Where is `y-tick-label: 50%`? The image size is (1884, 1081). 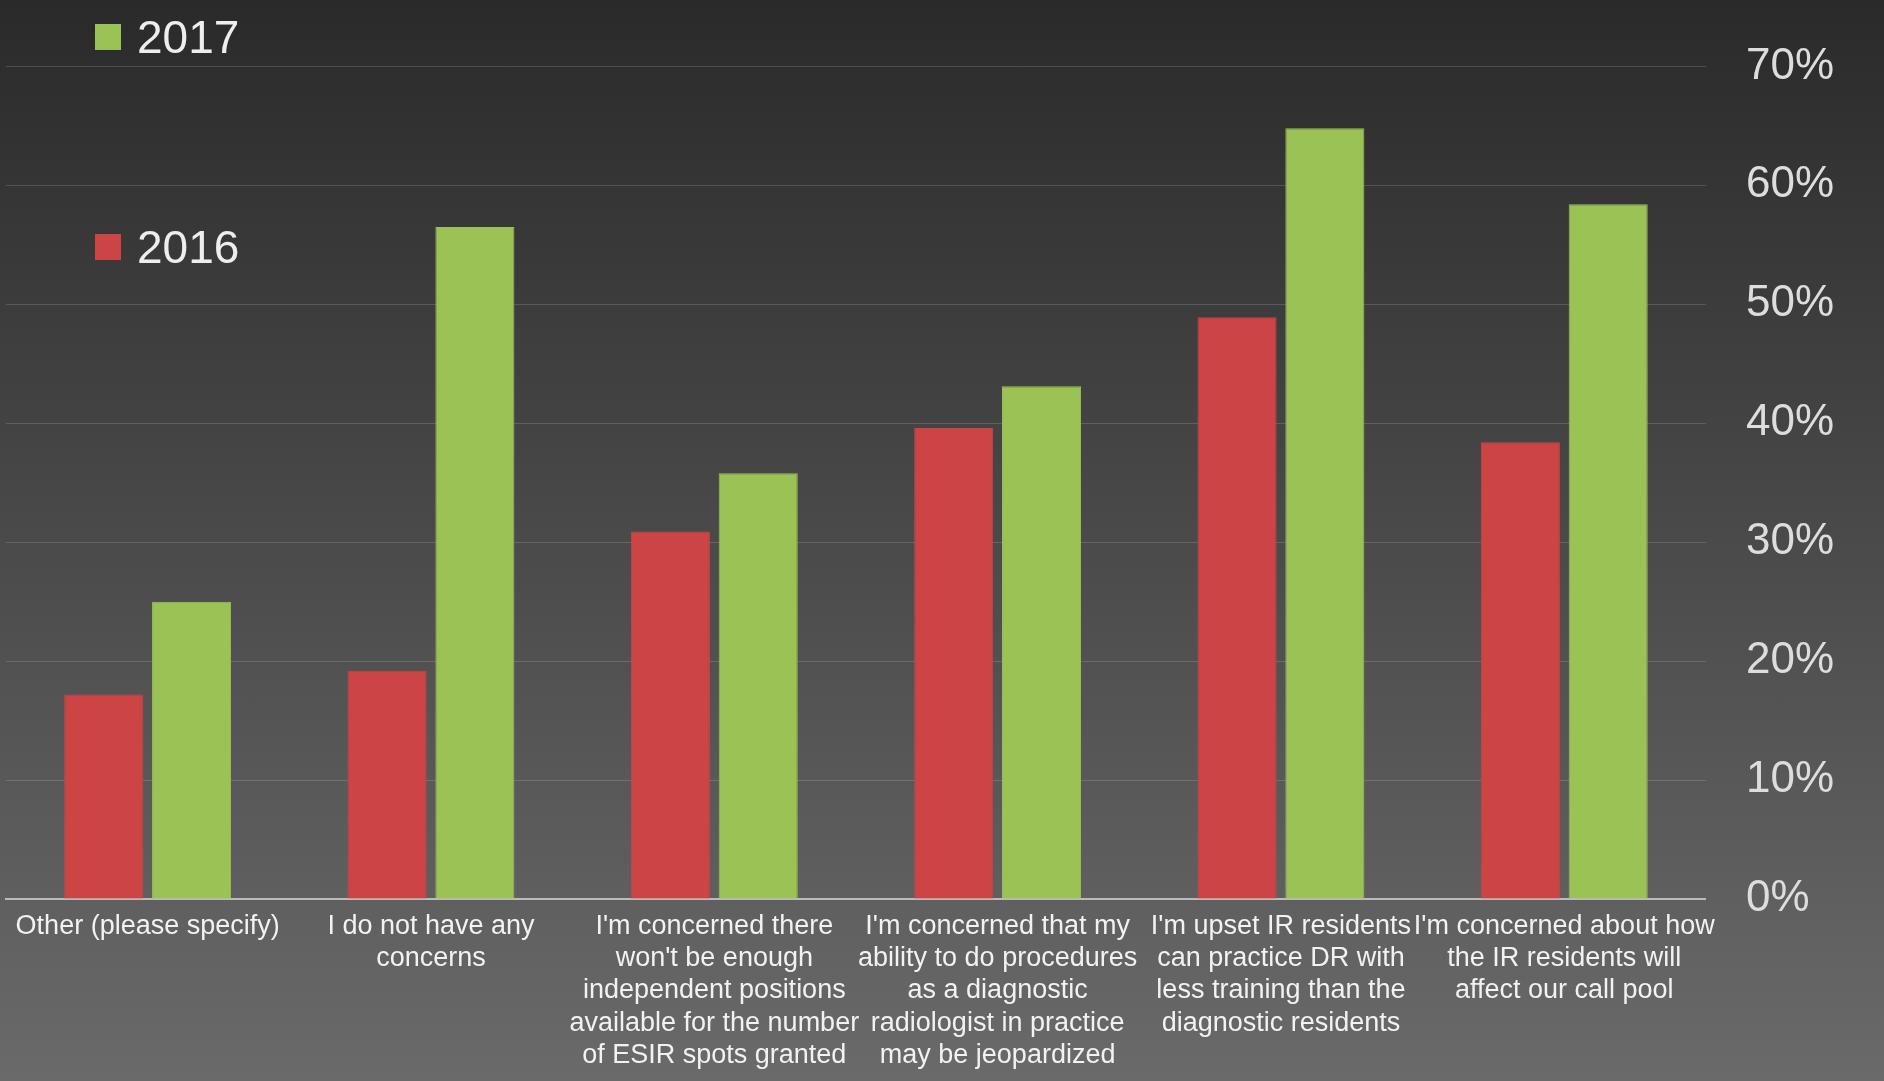 y-tick-label: 50% is located at coordinates (1790, 301).